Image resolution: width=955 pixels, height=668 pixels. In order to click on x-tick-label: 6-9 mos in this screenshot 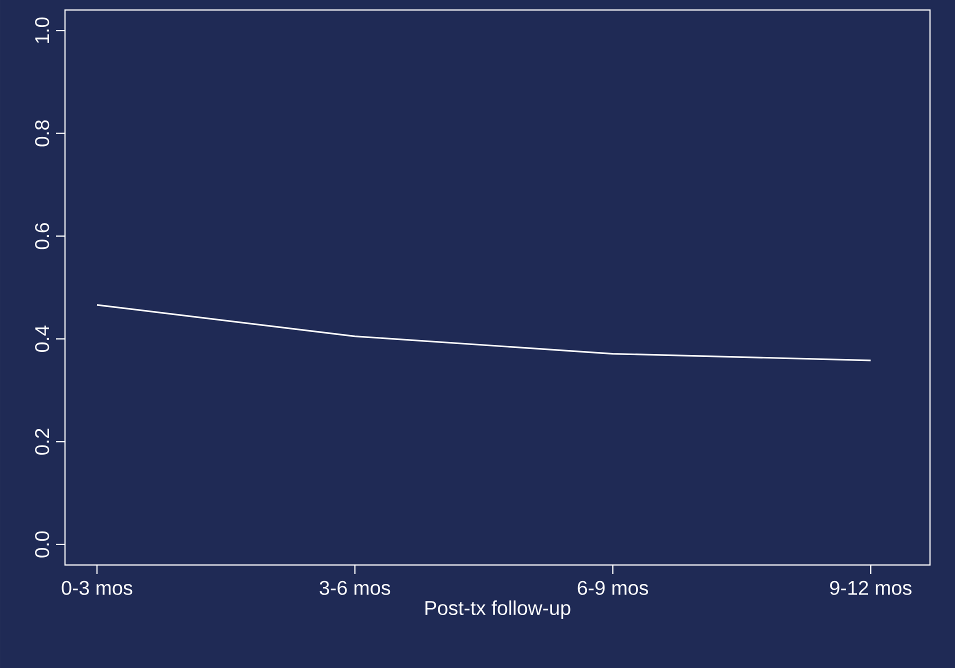, I will do `click(613, 587)`.